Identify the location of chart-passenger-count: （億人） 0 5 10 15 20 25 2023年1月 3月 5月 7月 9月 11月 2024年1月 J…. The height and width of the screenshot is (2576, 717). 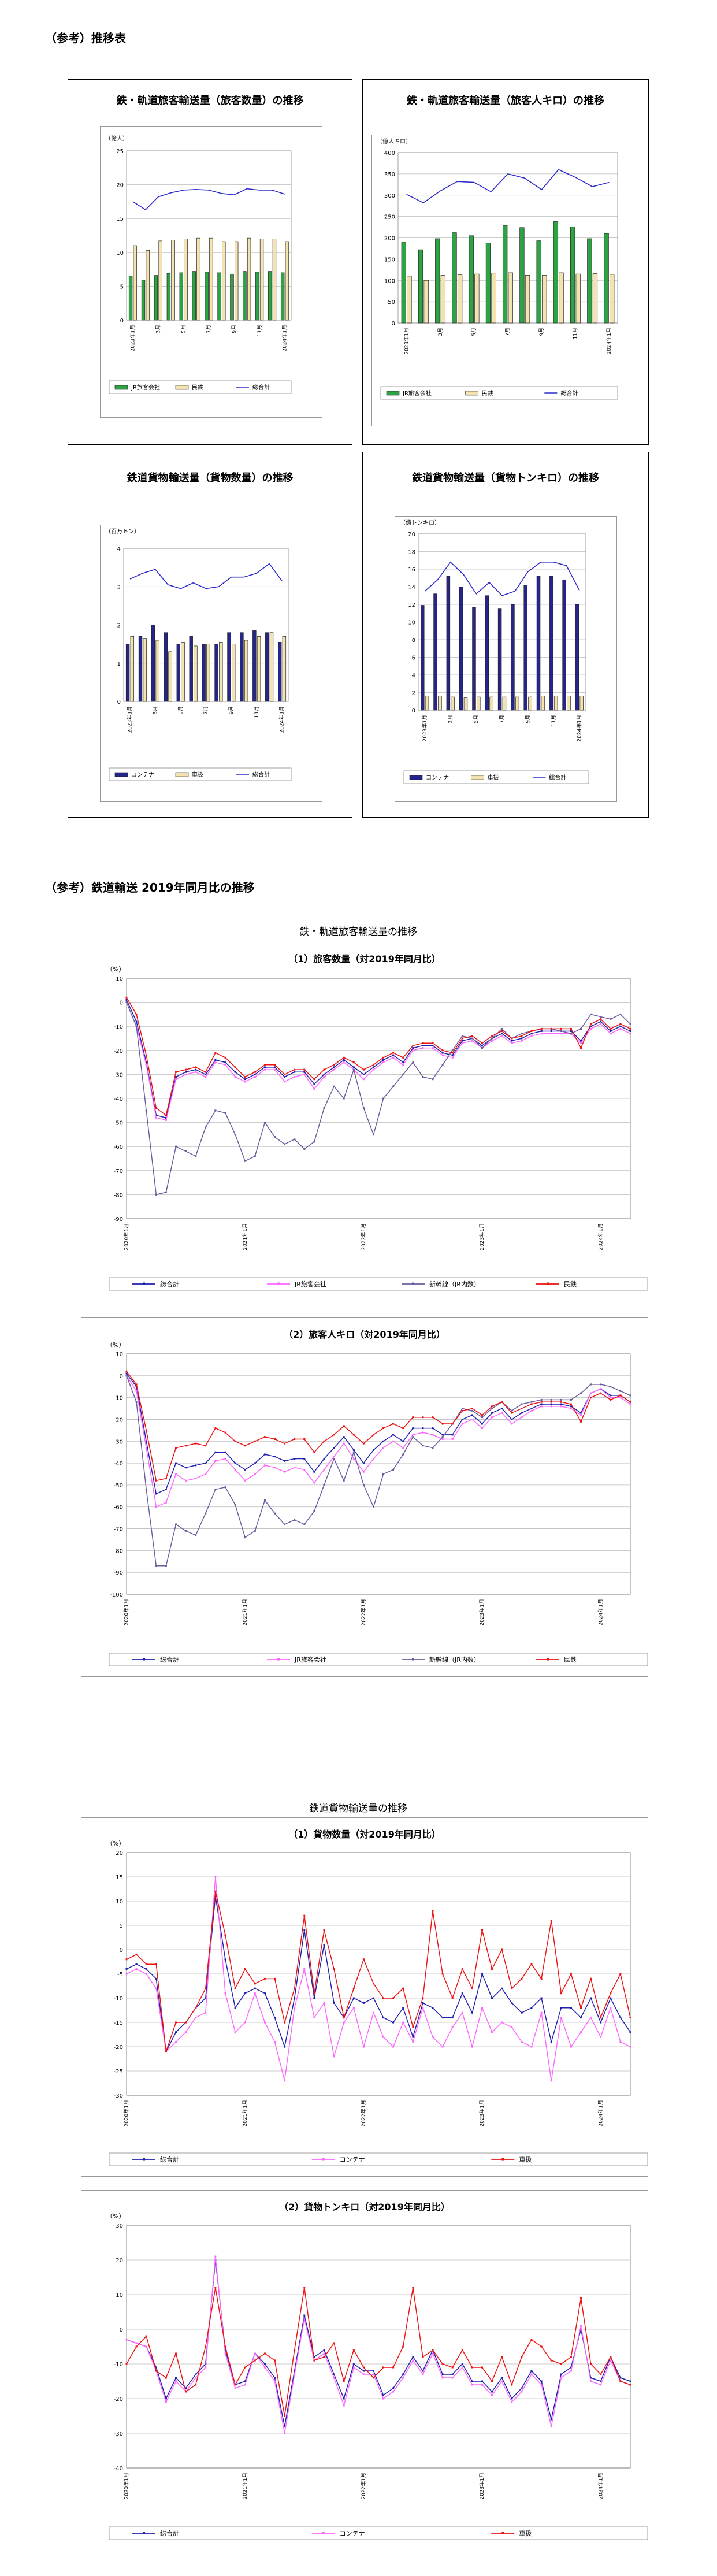
(198, 264).